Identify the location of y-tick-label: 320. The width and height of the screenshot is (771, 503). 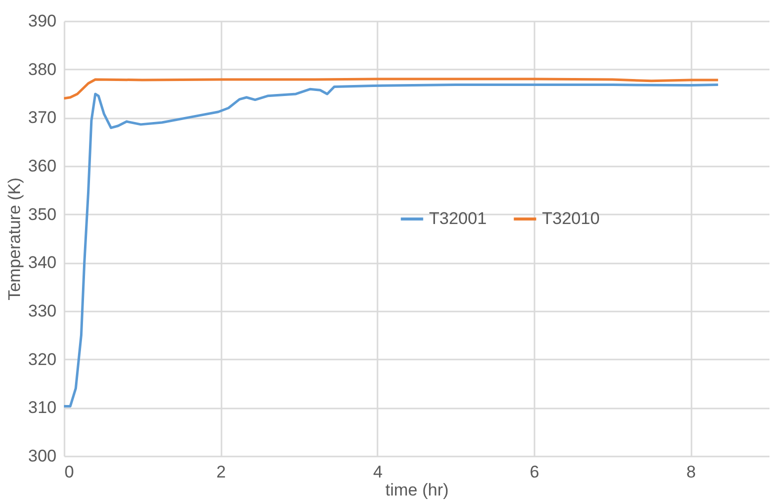
(42, 359).